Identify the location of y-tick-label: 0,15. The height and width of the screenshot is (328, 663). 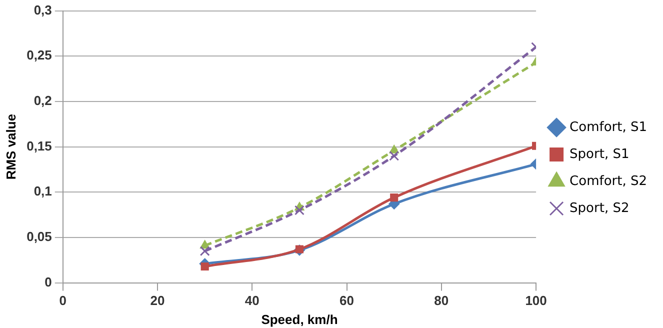
(39, 146).